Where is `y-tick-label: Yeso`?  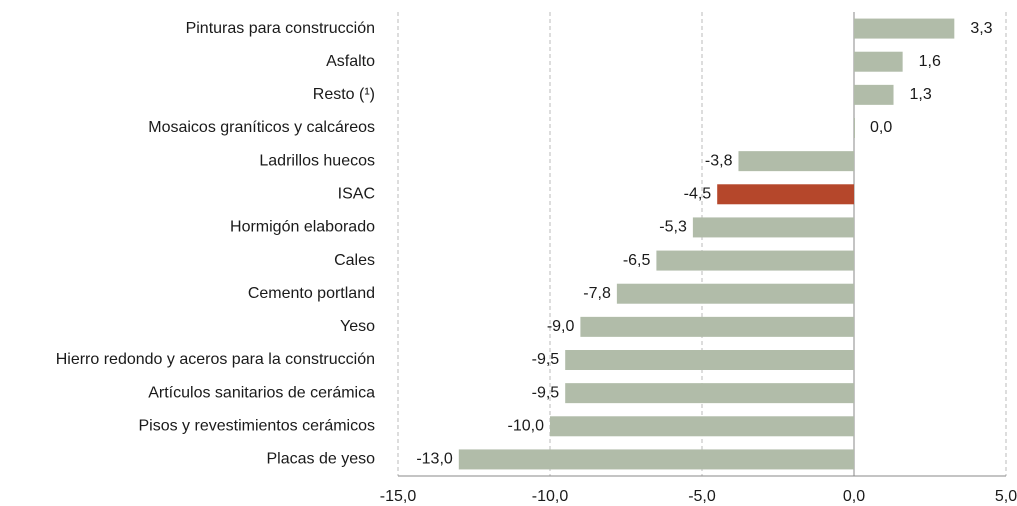 y-tick-label: Yeso is located at coordinates (357, 326).